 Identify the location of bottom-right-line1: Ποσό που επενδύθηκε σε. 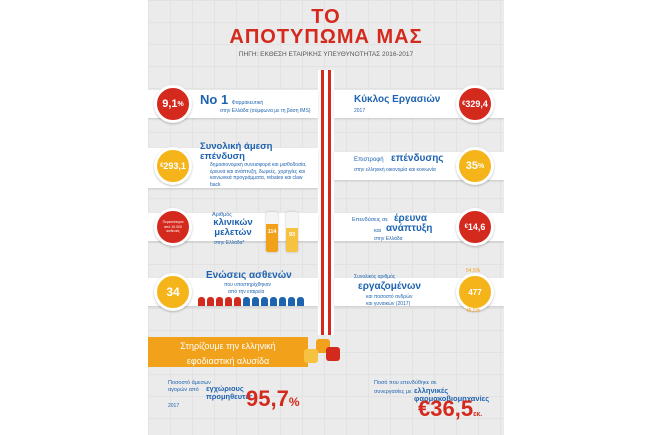
(405, 383).